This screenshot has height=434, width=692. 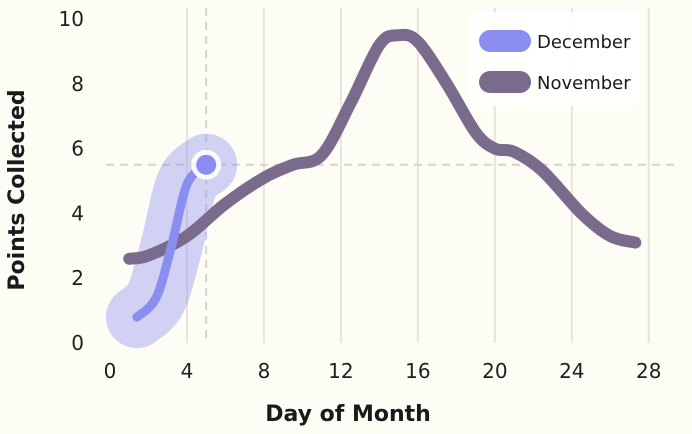 What do you see at coordinates (417, 371) in the screenshot?
I see `x-tick-label: 16` at bounding box center [417, 371].